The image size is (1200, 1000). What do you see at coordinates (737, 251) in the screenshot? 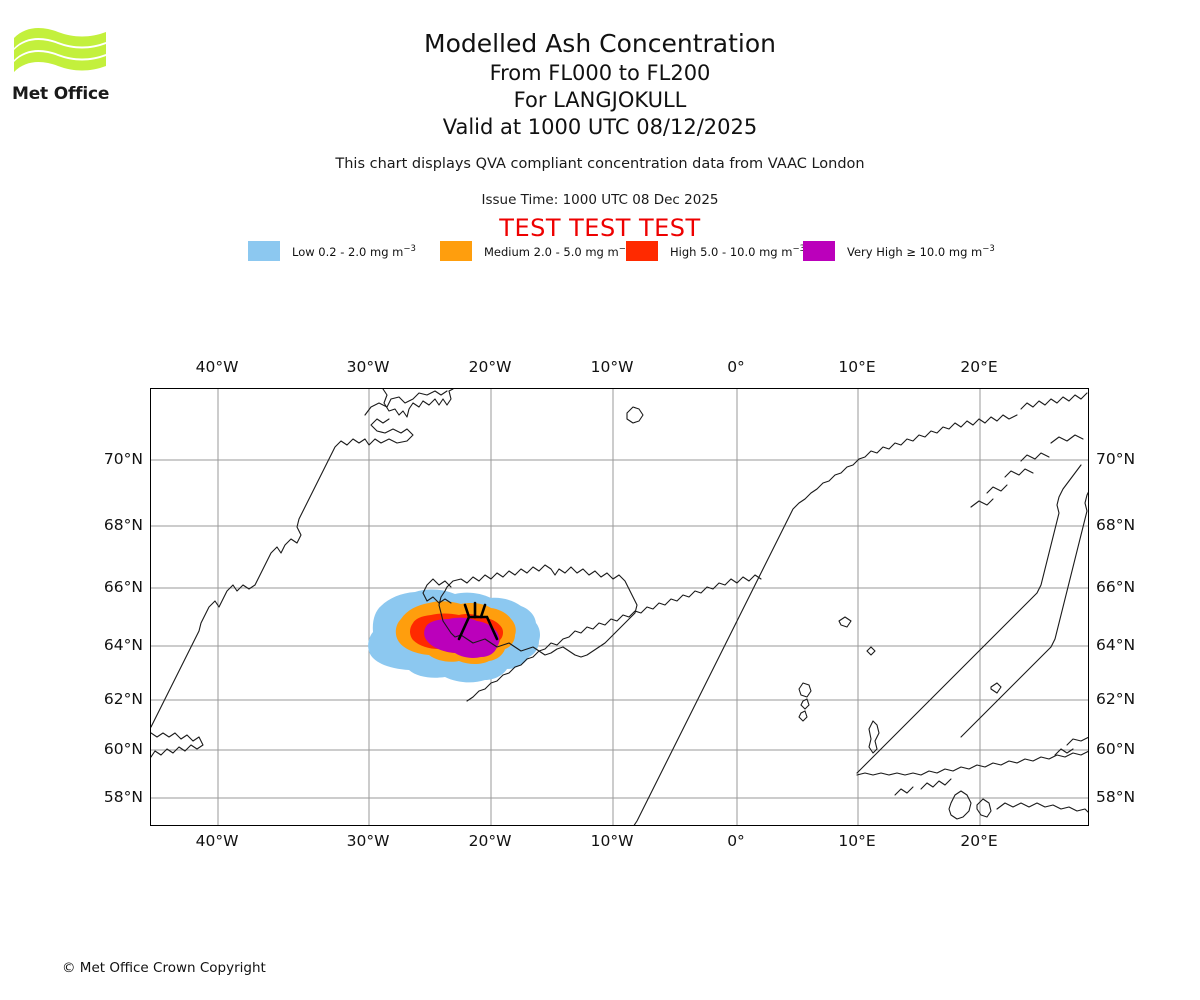
I see `legend-label-high: High 5.0 - 10.0 mg m−3` at bounding box center [737, 251].